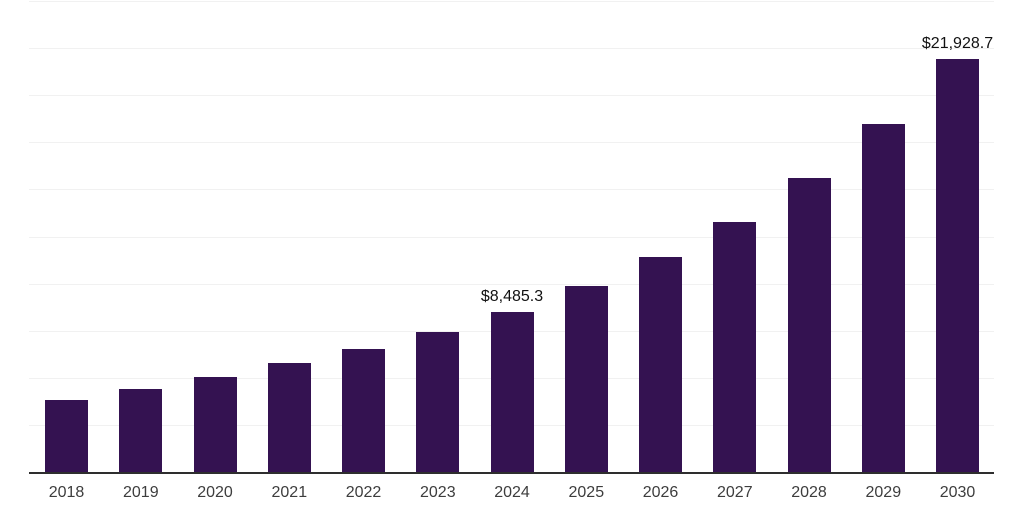 This screenshot has width=1024, height=512. What do you see at coordinates (438, 492) in the screenshot?
I see `x-tick-label-2023: 2023` at bounding box center [438, 492].